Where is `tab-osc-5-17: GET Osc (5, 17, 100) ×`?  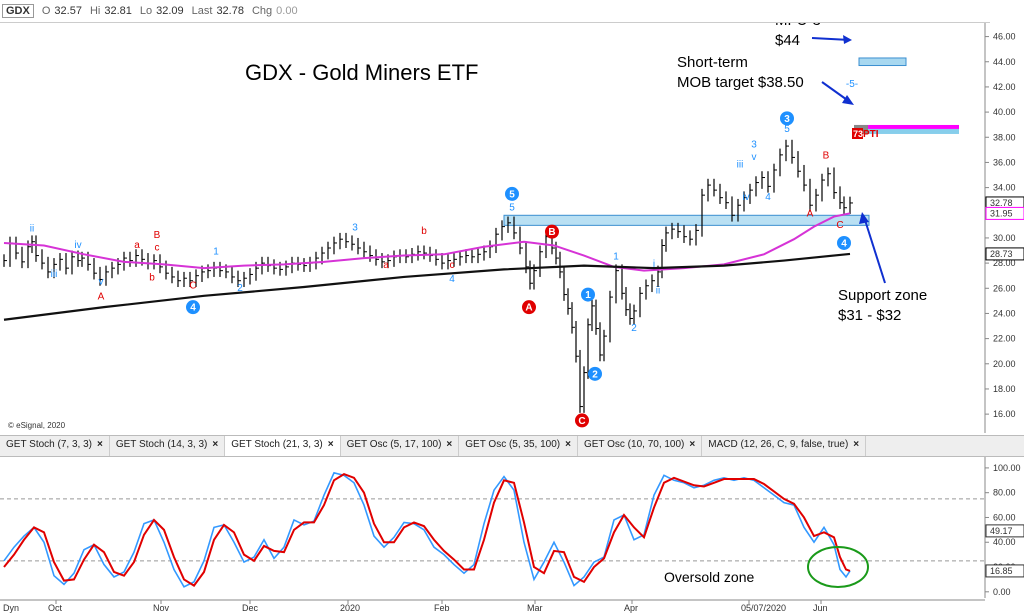 tab-osc-5-17: GET Osc (5, 17, 100) × is located at coordinates (400, 446).